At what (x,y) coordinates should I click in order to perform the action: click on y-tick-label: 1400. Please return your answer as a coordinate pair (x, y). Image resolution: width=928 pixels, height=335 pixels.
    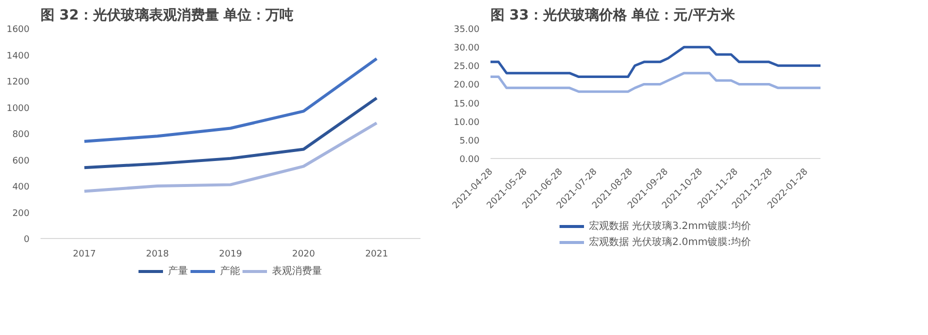
    Looking at the image, I should click on (18, 56).